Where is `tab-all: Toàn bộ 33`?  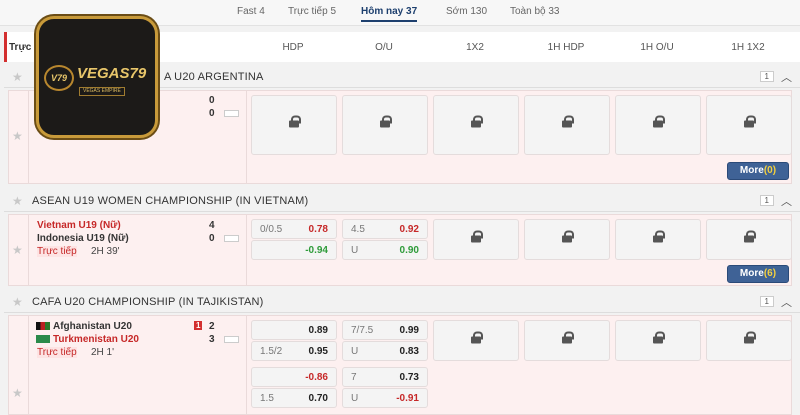
tab-all: Toàn bộ 33 is located at coordinates (535, 11).